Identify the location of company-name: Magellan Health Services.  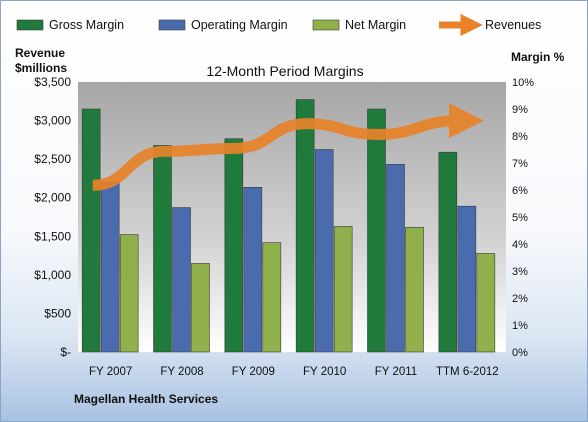
(146, 399).